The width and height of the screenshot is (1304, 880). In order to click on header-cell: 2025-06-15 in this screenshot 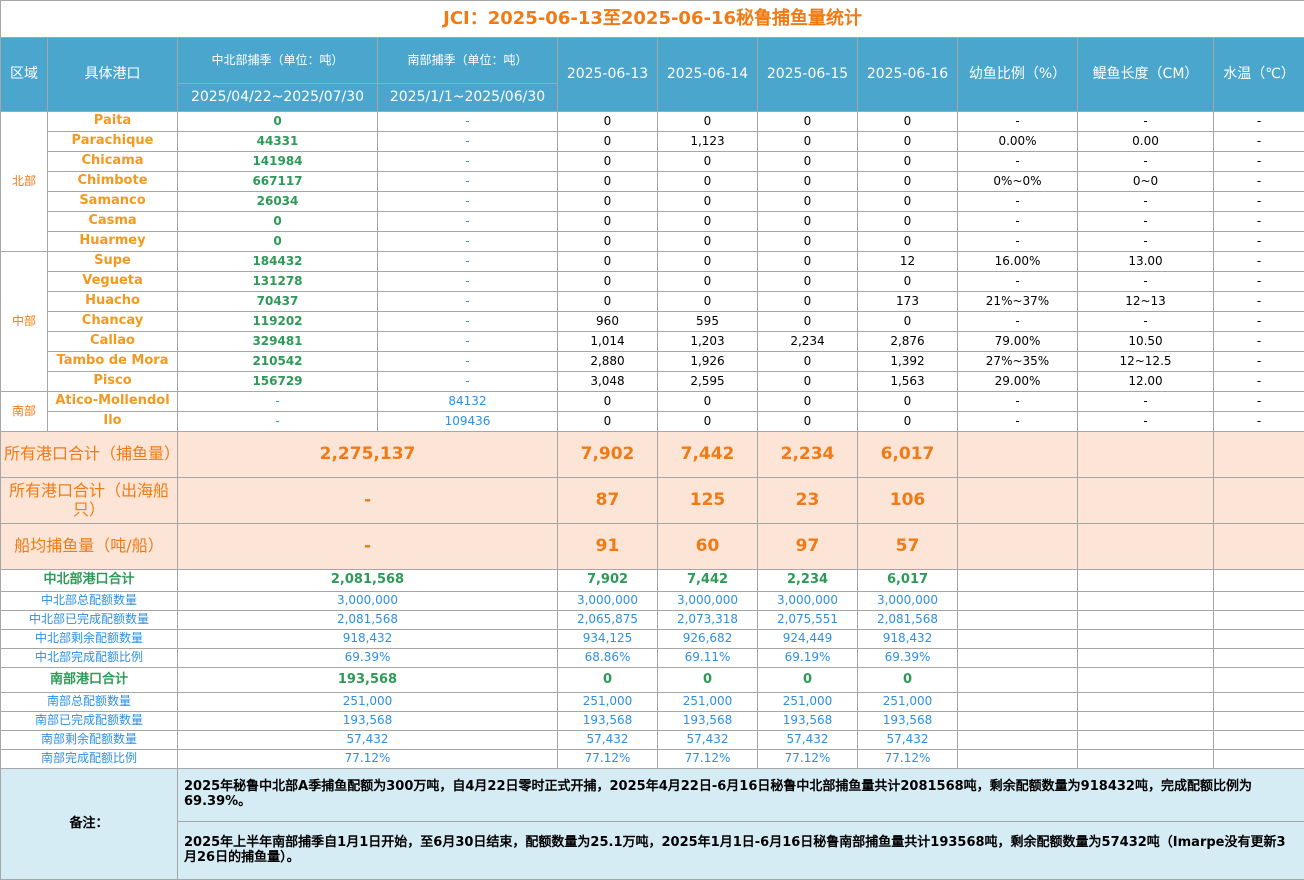, I will do `click(807, 74)`.